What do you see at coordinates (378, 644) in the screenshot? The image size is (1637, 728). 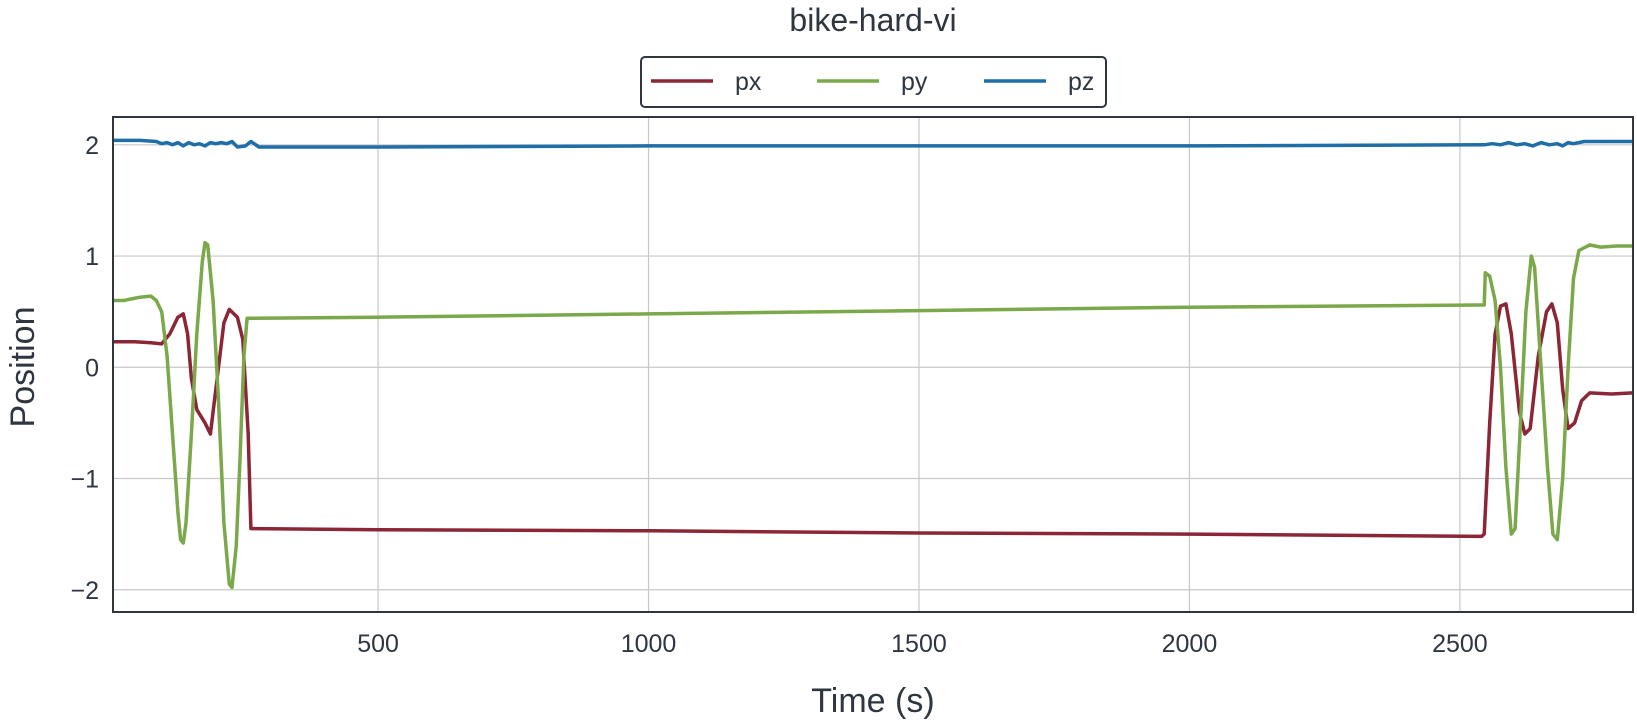 I see `x-tick-label: 500` at bounding box center [378, 644].